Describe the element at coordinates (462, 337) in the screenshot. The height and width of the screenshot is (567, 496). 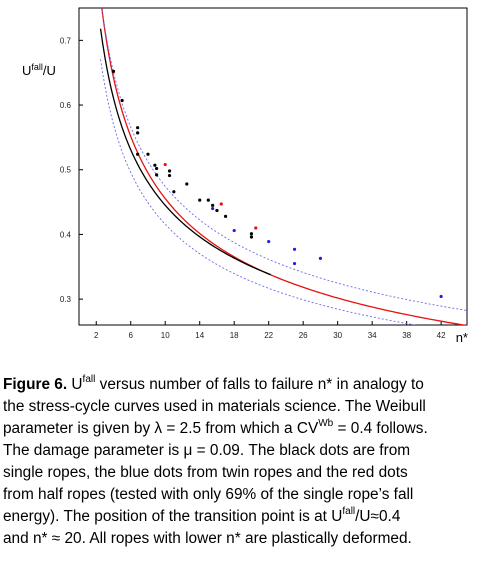
I see `x-axis-title: n*` at that location.